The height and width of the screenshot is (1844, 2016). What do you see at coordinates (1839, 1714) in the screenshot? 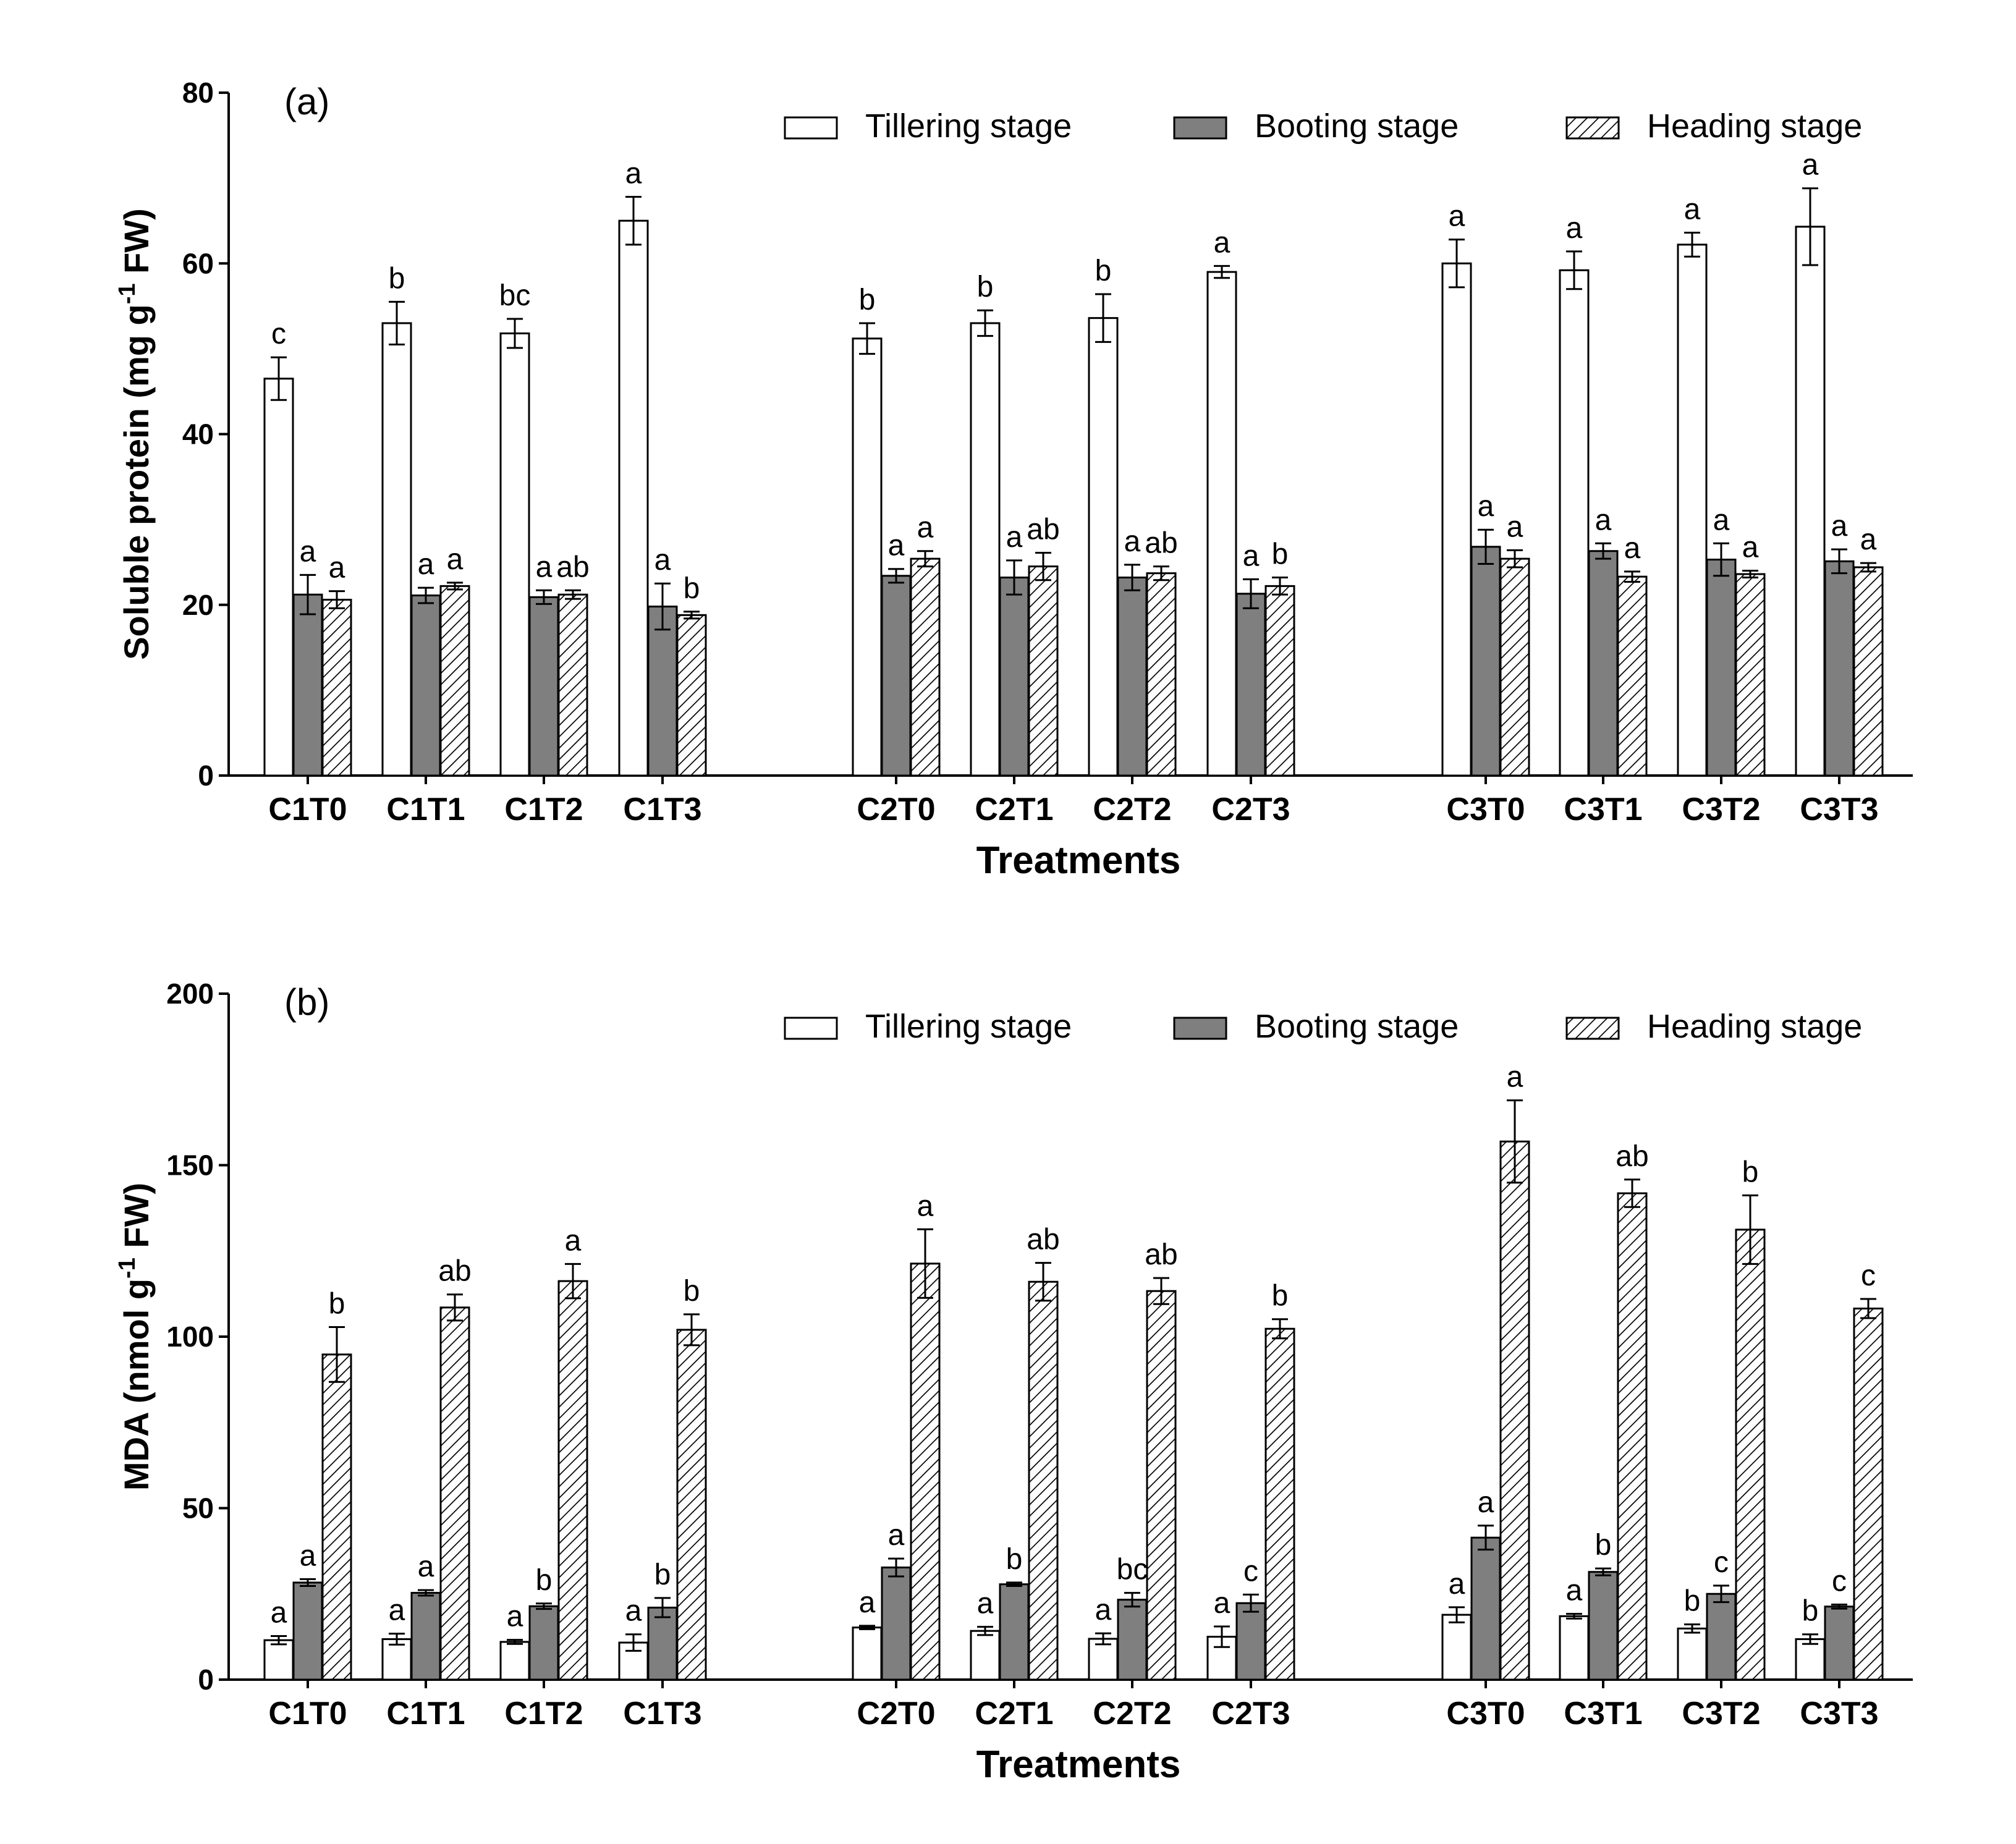
I see `x-category-label: C3T3` at bounding box center [1839, 1714].